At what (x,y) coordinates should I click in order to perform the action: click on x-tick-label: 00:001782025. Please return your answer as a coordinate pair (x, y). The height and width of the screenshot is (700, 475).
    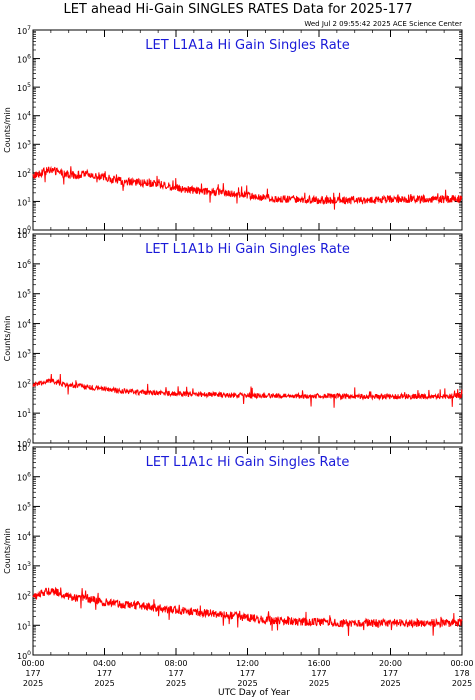
    Looking at the image, I should click on (461, 673).